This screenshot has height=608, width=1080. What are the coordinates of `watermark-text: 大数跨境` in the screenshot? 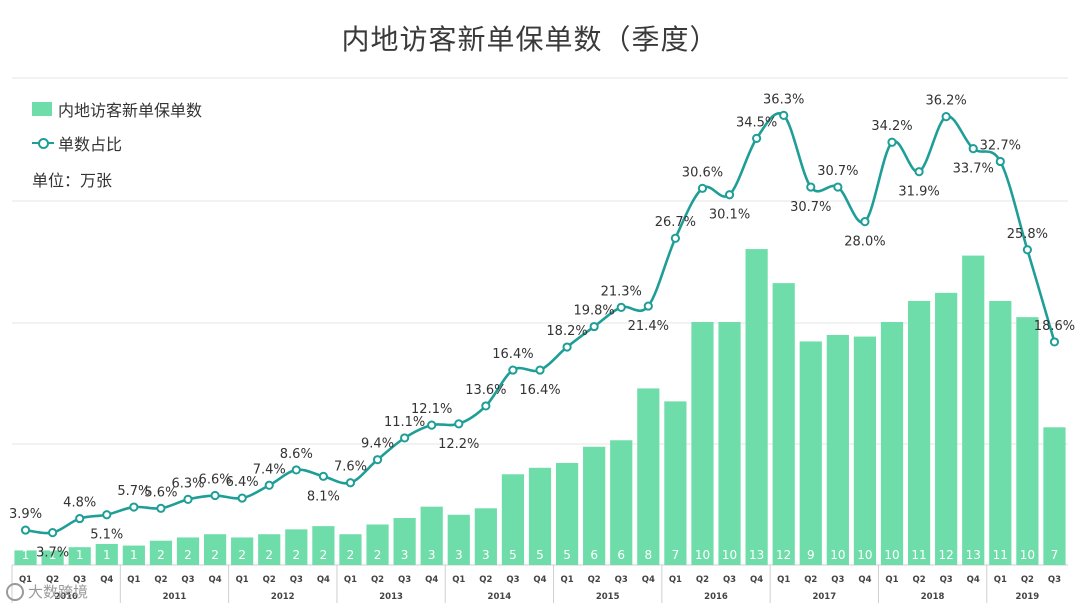 It's located at (58, 592).